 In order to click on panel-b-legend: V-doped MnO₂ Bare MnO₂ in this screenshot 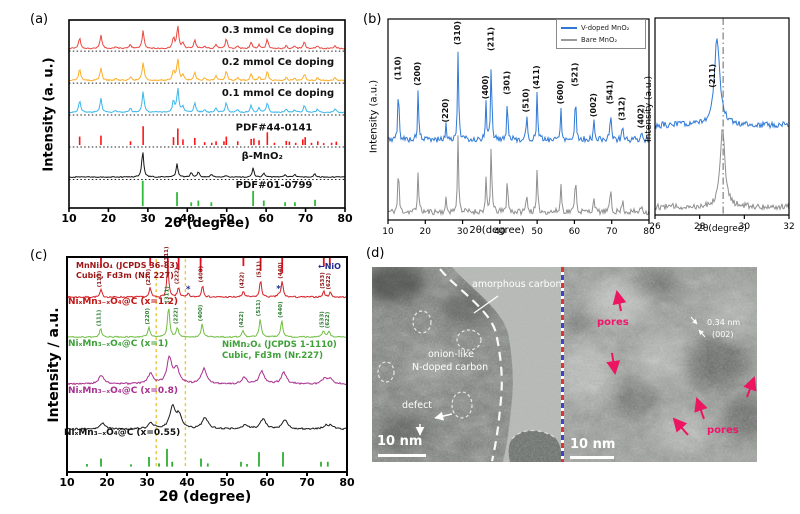, I will do `click(601, 34)`.